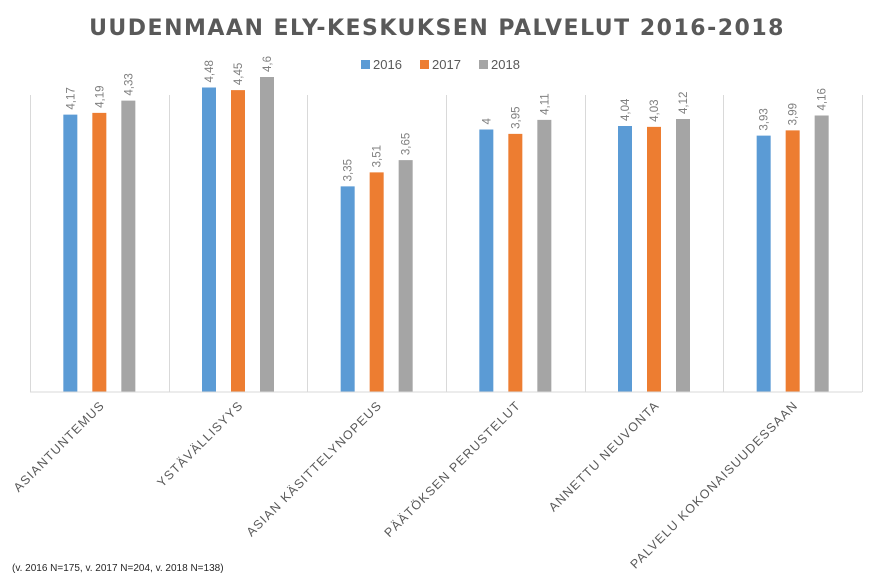  Describe the element at coordinates (626, 109) in the screenshot. I see `data-label: 4,04` at that location.